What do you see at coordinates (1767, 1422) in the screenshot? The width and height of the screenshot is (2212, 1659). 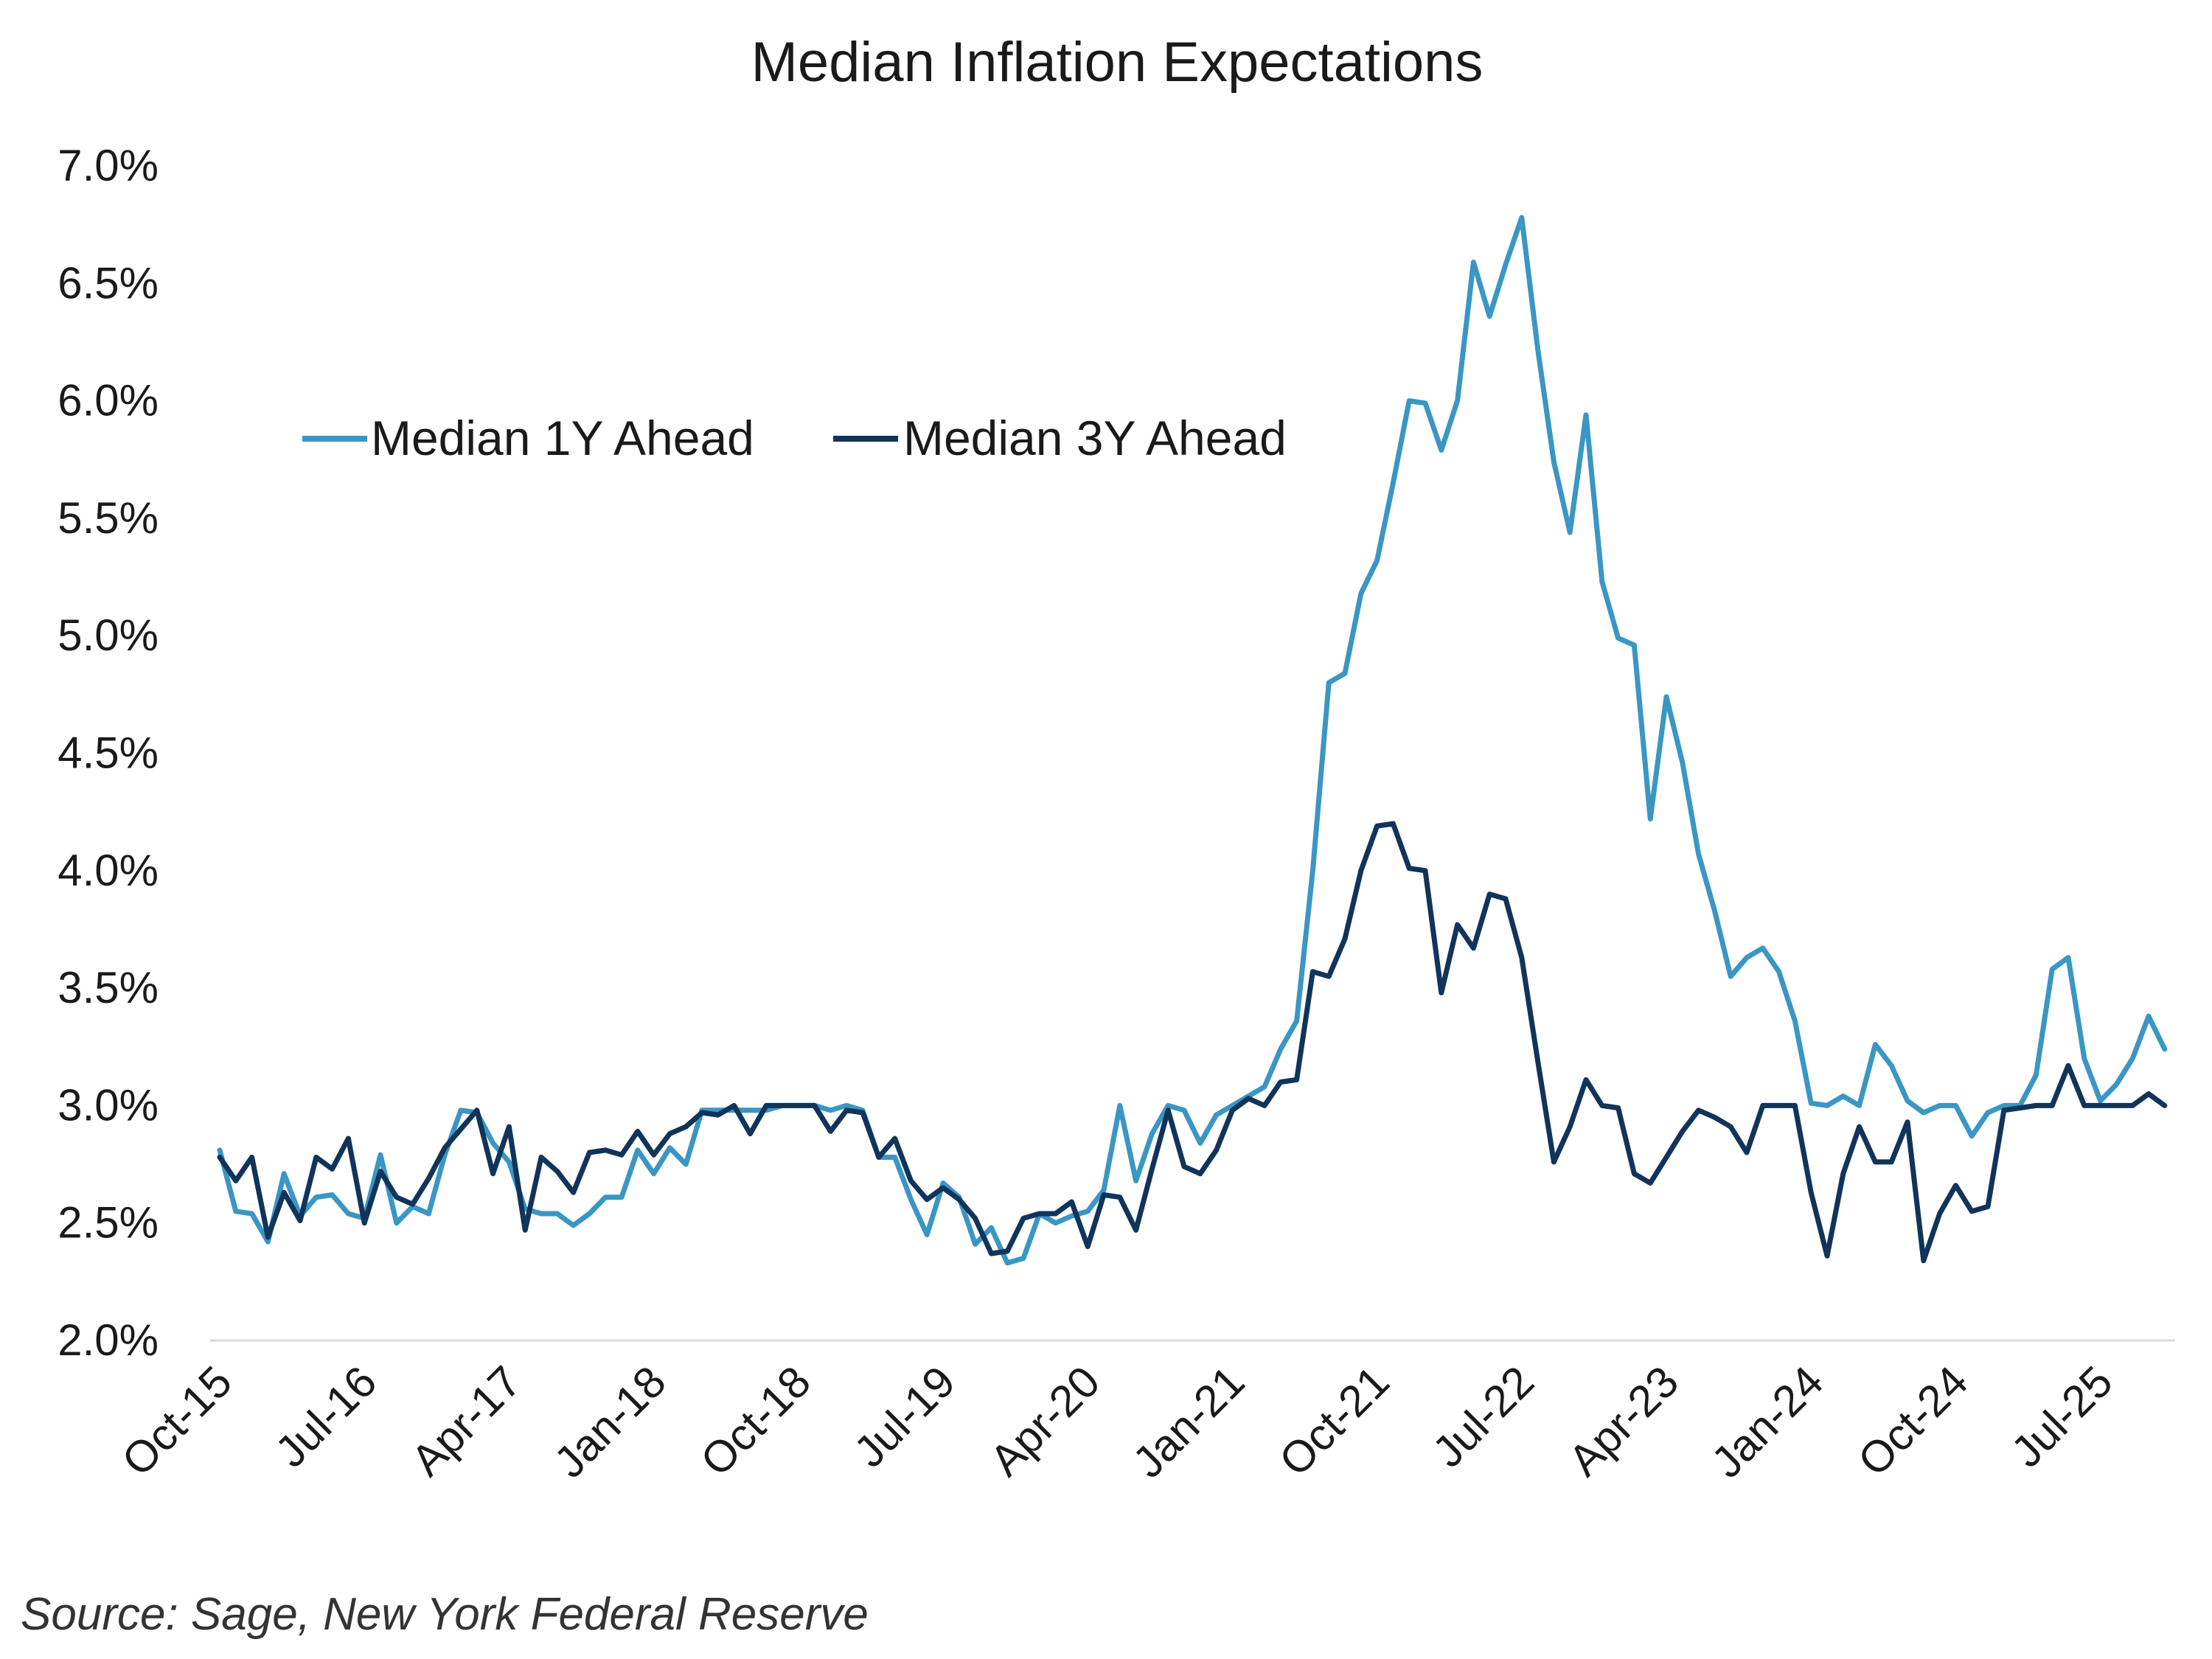 I see `x-tick-label: Jan-24` at bounding box center [1767, 1422].